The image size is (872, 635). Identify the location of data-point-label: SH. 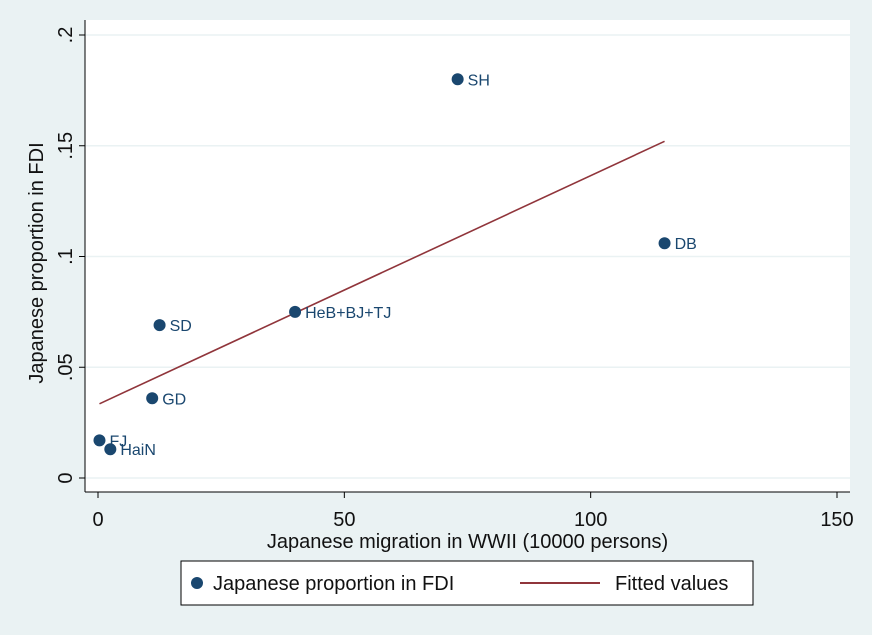
(479, 80).